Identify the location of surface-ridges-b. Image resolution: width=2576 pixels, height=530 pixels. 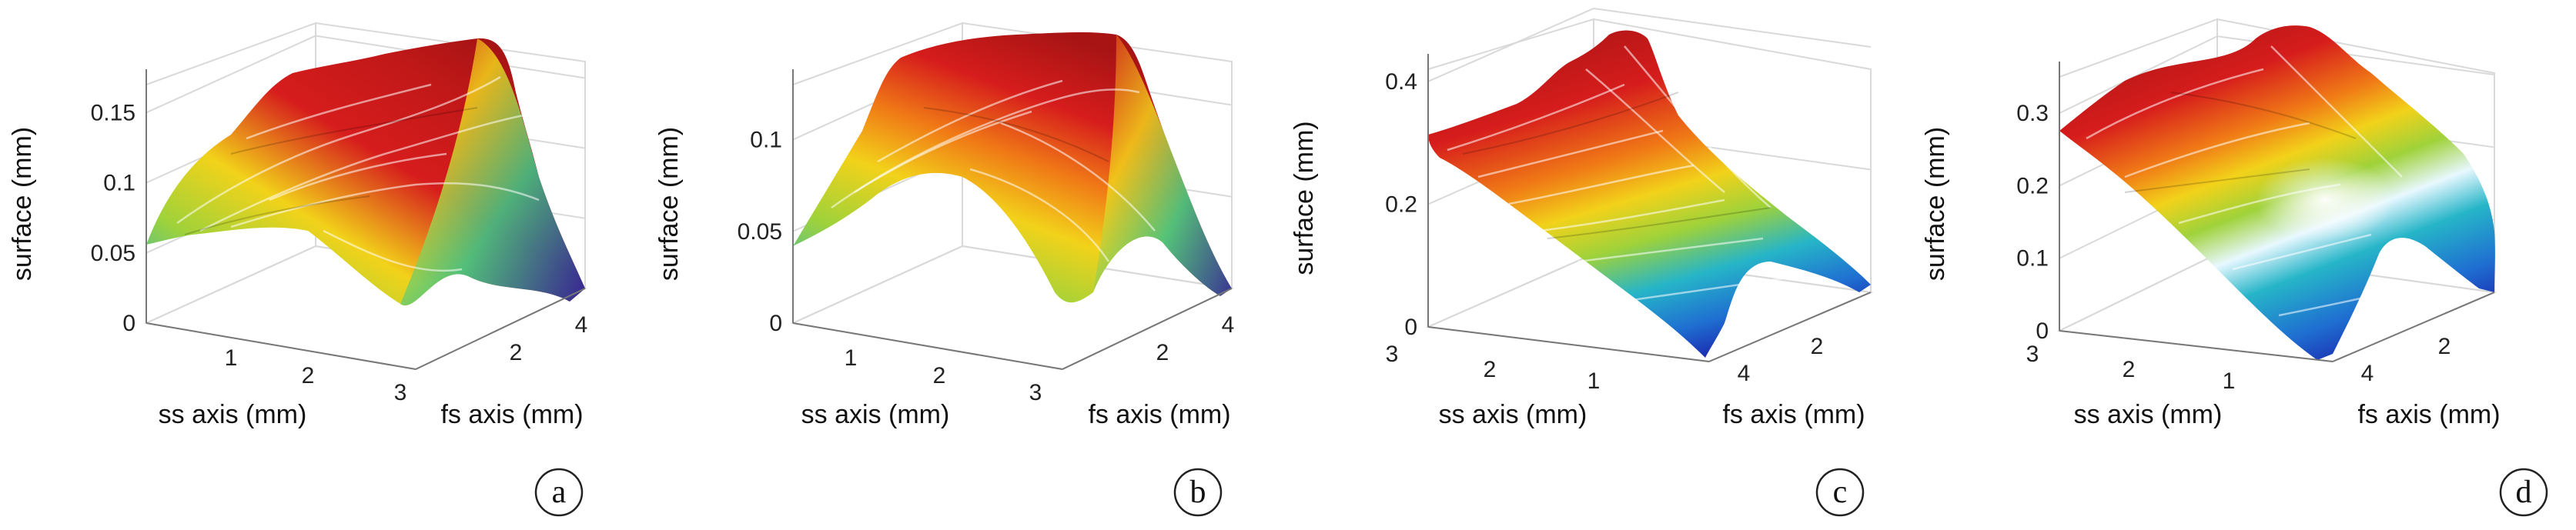
(994, 170).